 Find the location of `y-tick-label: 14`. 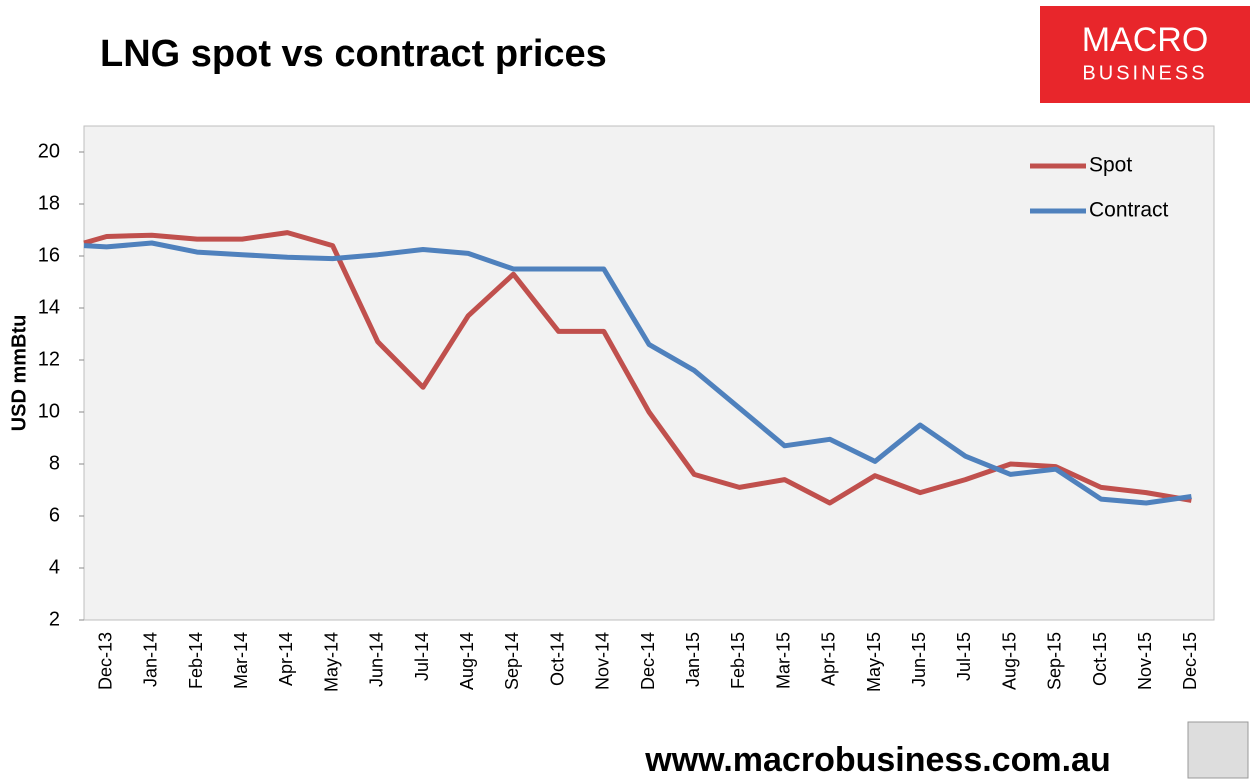

y-tick-label: 14 is located at coordinates (49, 307).